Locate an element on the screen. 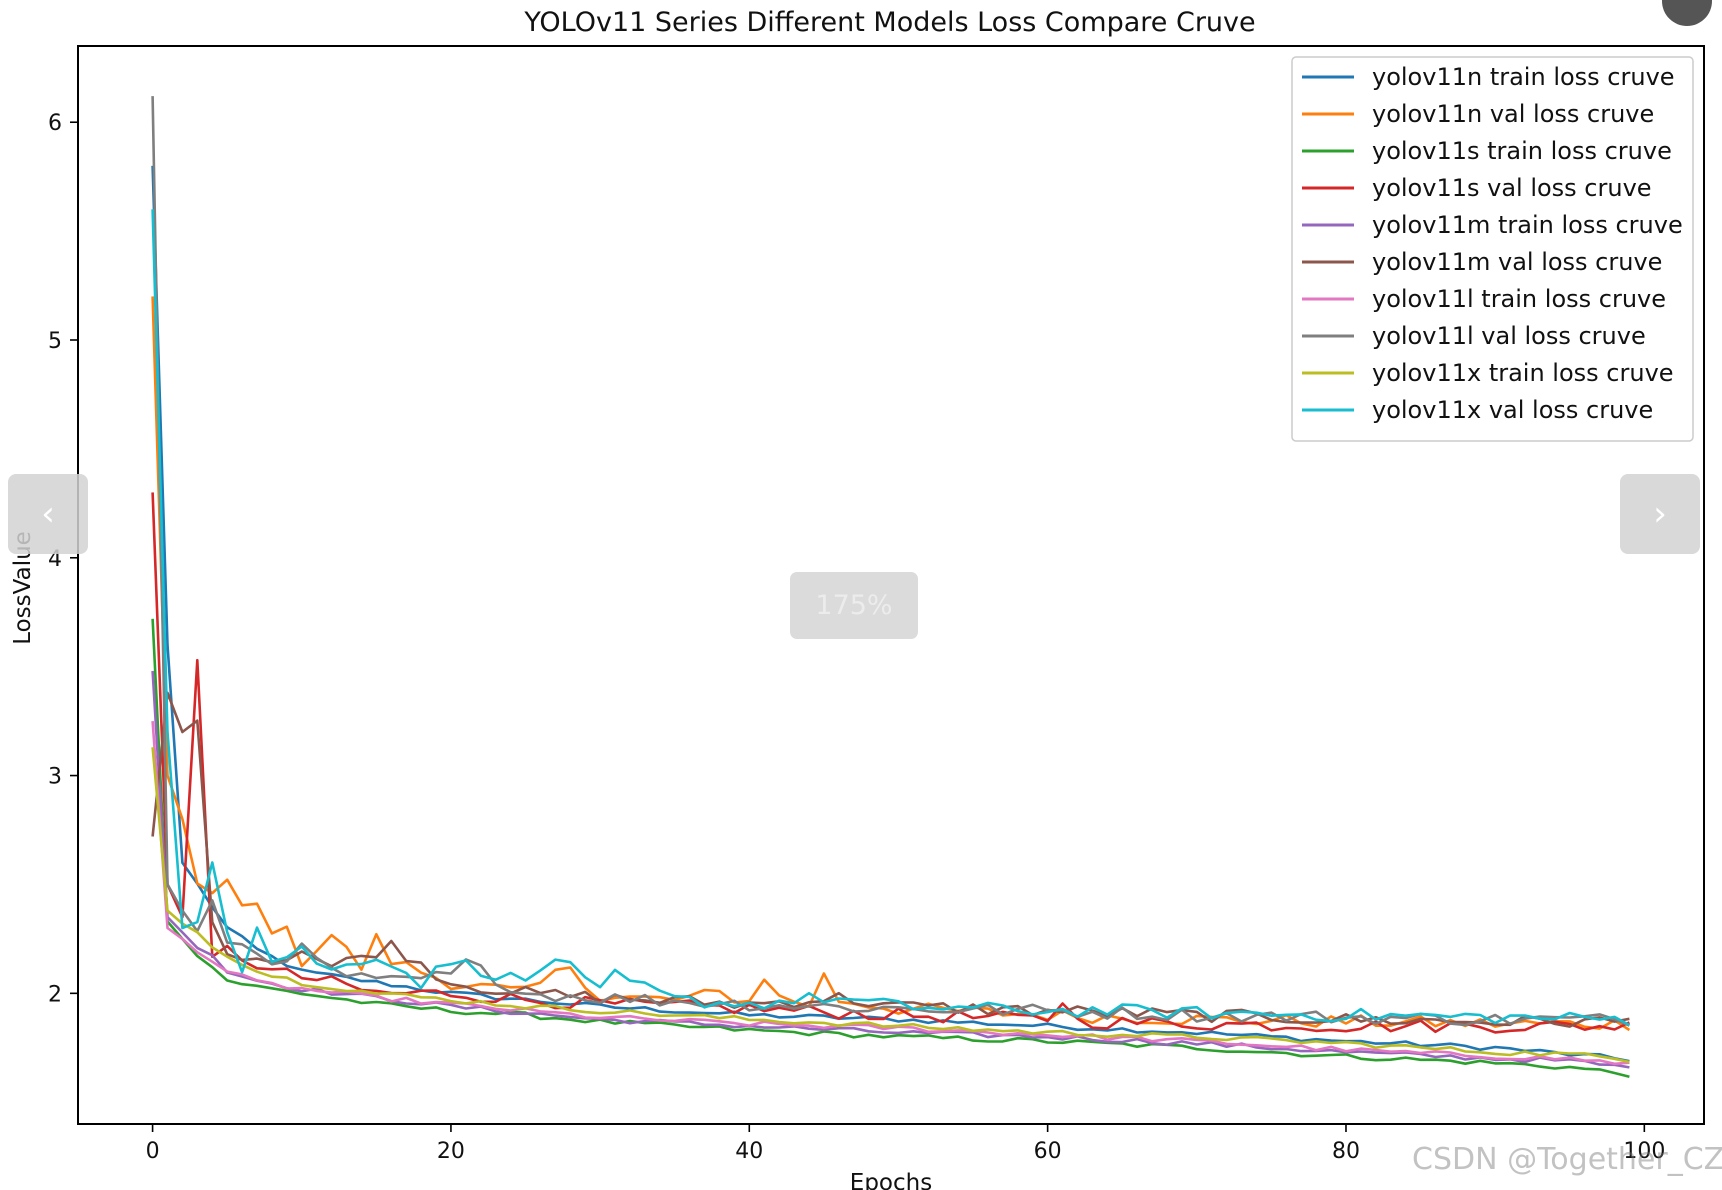 This screenshot has height=1190, width=1722. x-tick-label: 60 is located at coordinates (1048, 1151).